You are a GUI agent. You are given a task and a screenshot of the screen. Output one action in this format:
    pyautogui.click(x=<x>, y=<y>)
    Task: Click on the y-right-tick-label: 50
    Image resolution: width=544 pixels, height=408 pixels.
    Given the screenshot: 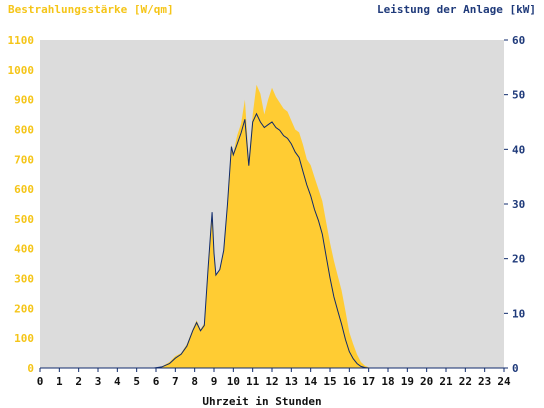 What is the action you would take?
    pyautogui.click(x=518, y=95)
    